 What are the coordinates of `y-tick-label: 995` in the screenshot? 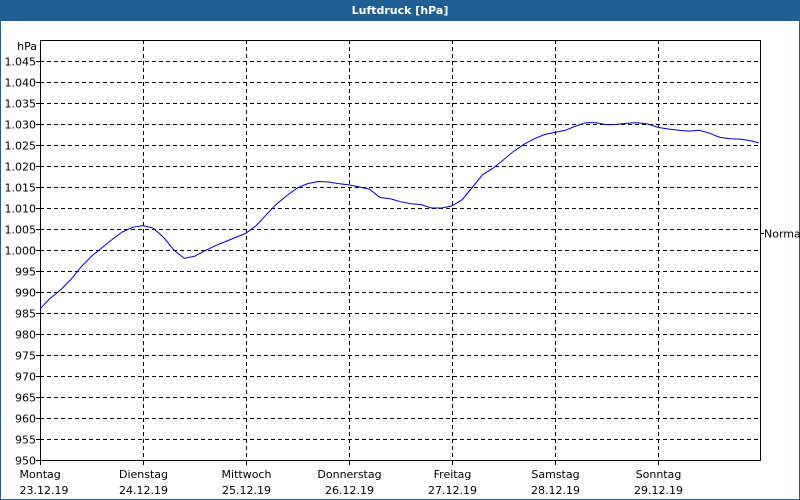 It's located at (25, 272).